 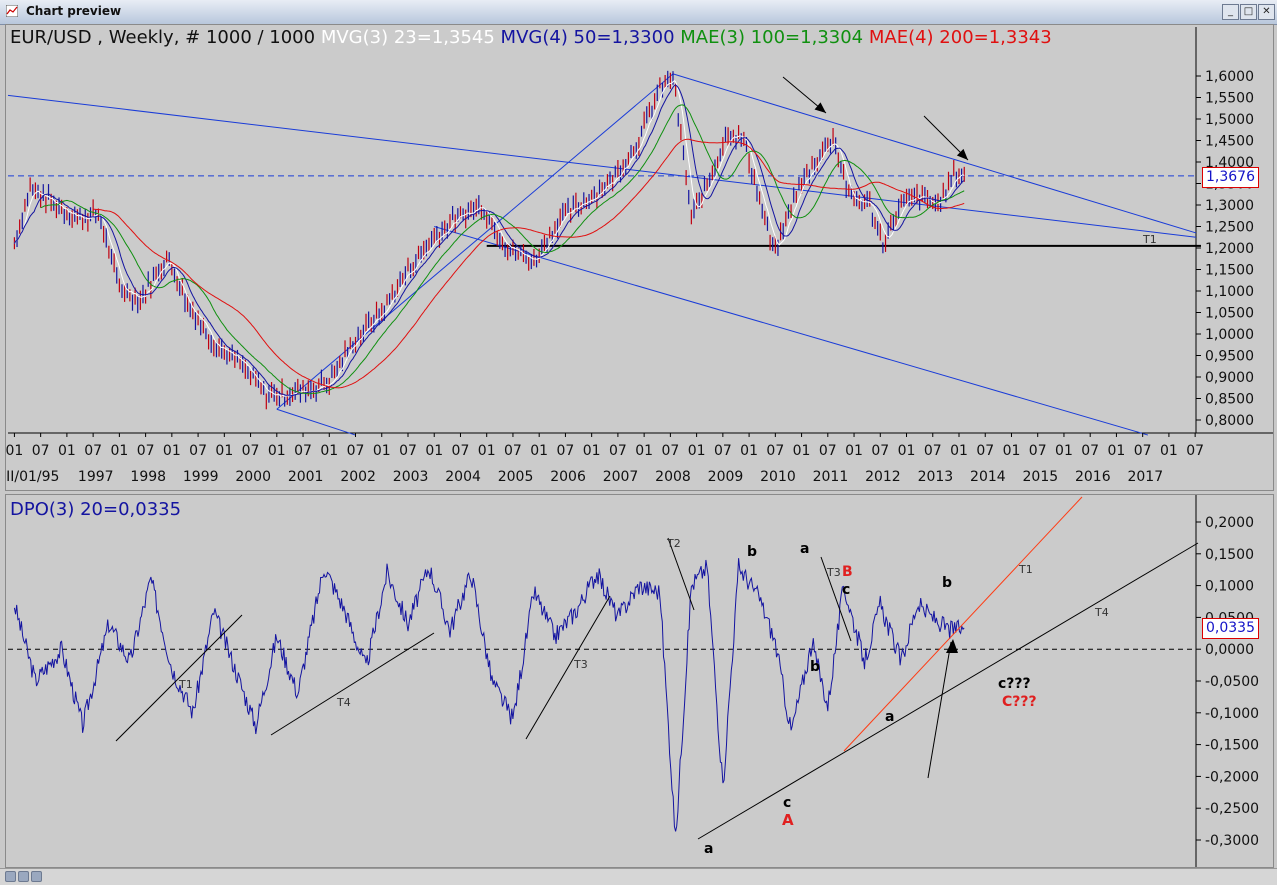 I want to click on mvg3-label: MVG(3) 23=1,3545, so click(x=407, y=37).